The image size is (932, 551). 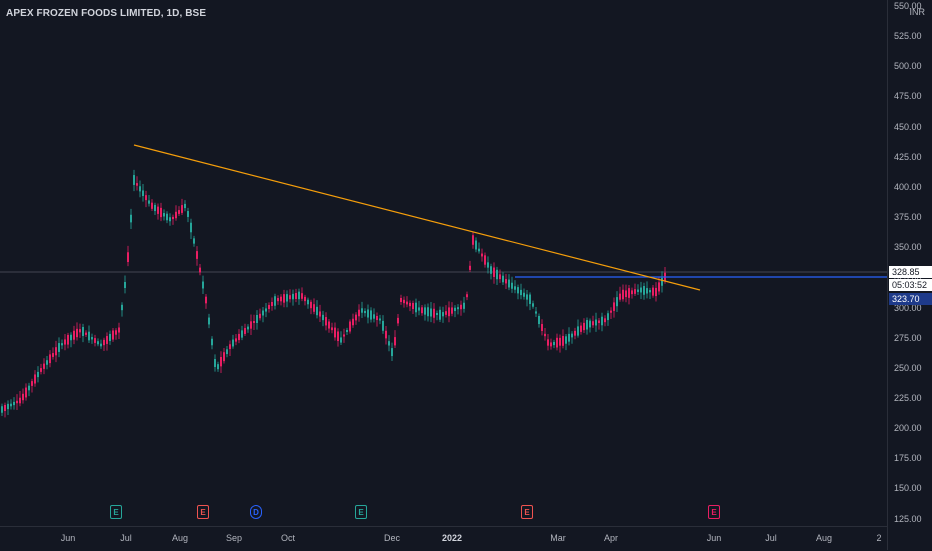 What do you see at coordinates (771, 538) in the screenshot?
I see `time-label: Jul` at bounding box center [771, 538].